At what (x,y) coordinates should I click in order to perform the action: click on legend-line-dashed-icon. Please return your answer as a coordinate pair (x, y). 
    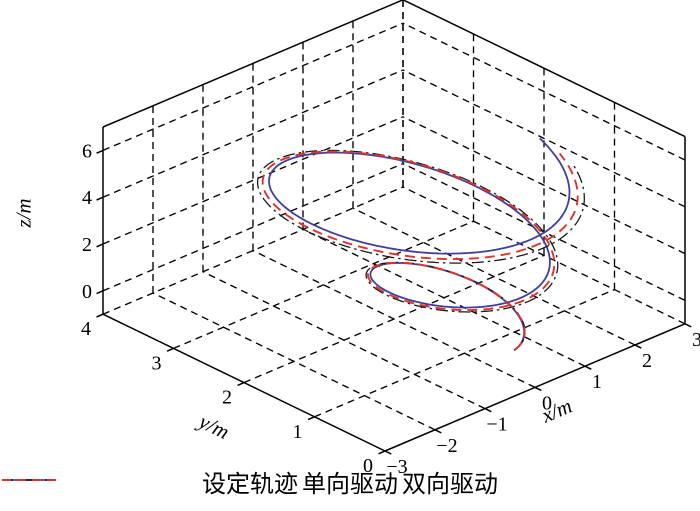
    Looking at the image, I should click on (30, 480).